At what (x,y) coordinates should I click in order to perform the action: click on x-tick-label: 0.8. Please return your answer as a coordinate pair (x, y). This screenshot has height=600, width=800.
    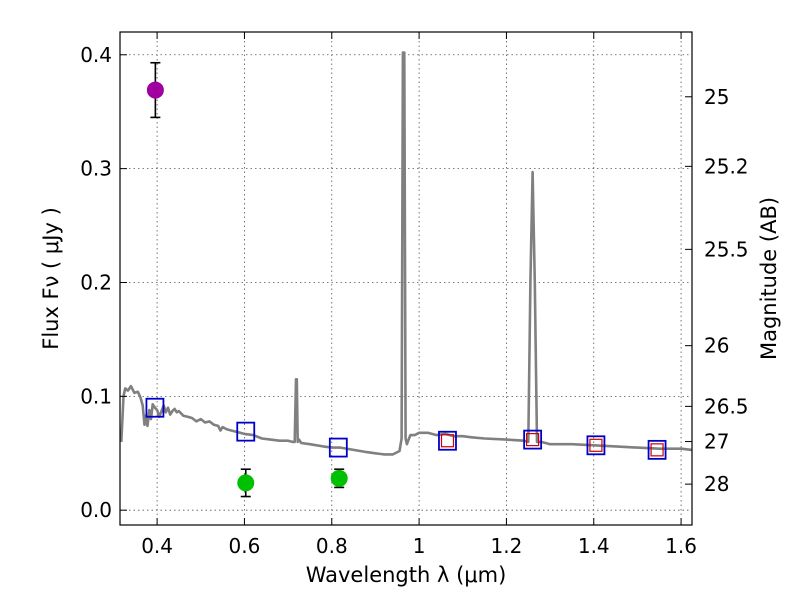
    Looking at the image, I should click on (332, 546).